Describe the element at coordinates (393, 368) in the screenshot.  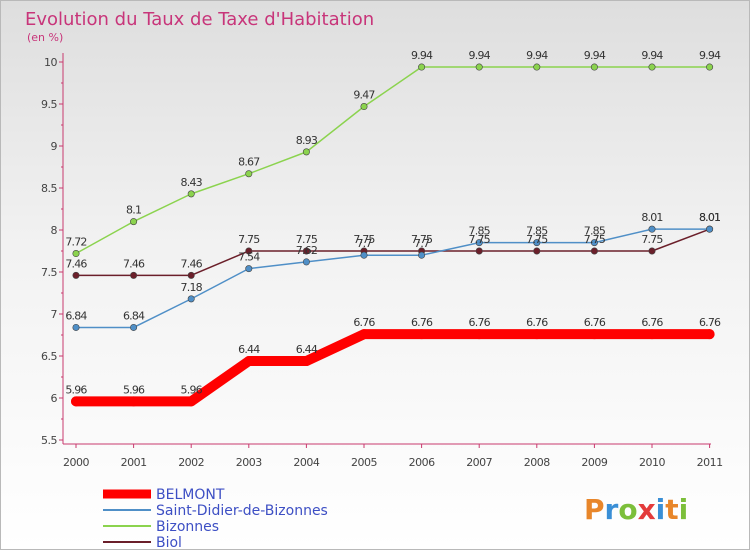
I see `series-line-belmont` at that location.